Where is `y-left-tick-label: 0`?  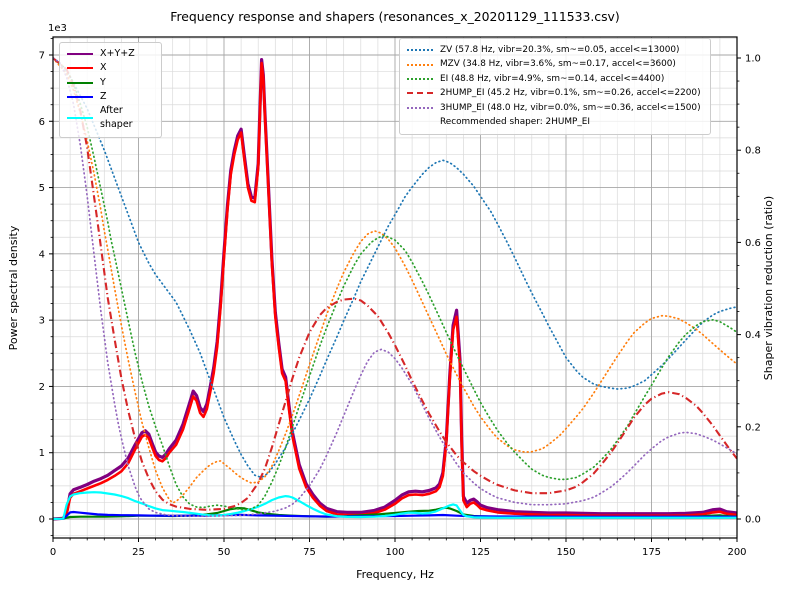
y-left-tick-label: 0 is located at coordinates (42, 520).